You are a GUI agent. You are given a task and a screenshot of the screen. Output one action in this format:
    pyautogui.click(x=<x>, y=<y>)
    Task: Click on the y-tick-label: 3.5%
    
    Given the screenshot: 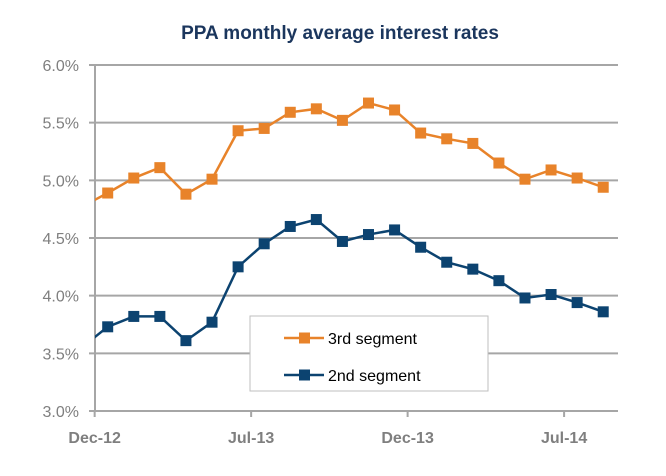 What is the action you would take?
    pyautogui.click(x=61, y=354)
    